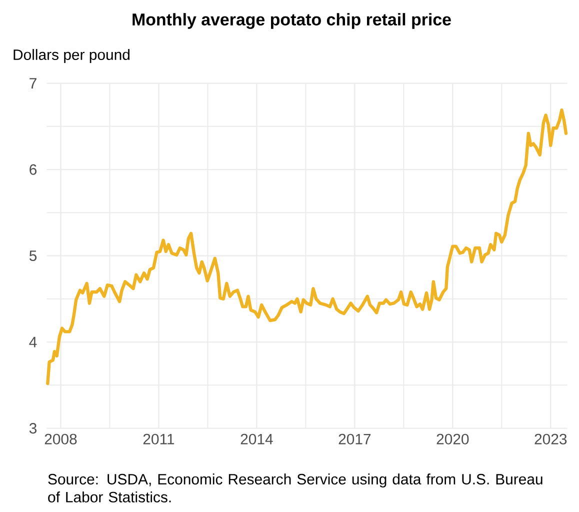  What do you see at coordinates (33, 428) in the screenshot?
I see `y-tick-label: 3` at bounding box center [33, 428].